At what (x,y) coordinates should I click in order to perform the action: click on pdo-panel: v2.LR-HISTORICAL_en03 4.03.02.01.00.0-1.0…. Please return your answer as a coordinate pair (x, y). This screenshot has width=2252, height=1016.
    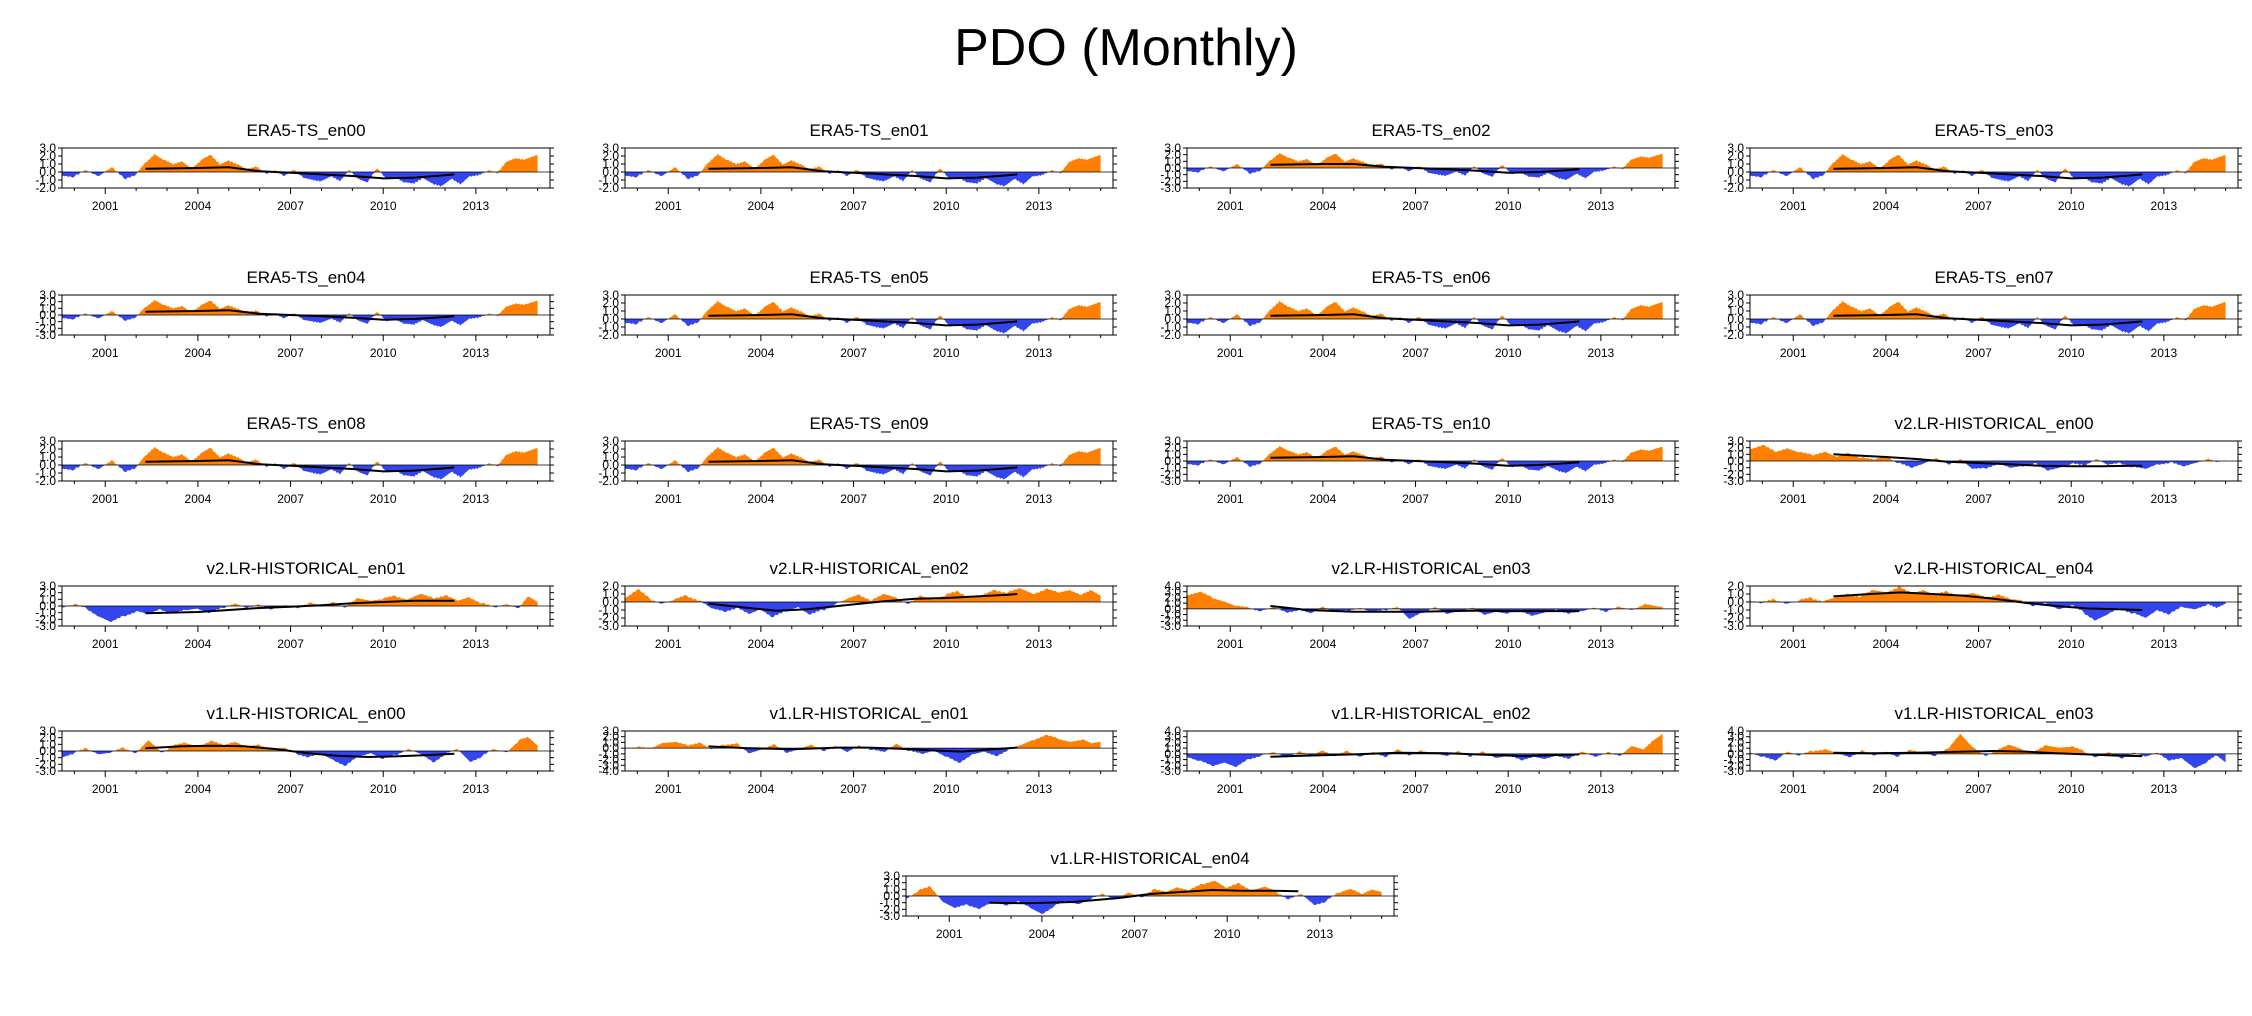
    Looking at the image, I should click on (1419, 605).